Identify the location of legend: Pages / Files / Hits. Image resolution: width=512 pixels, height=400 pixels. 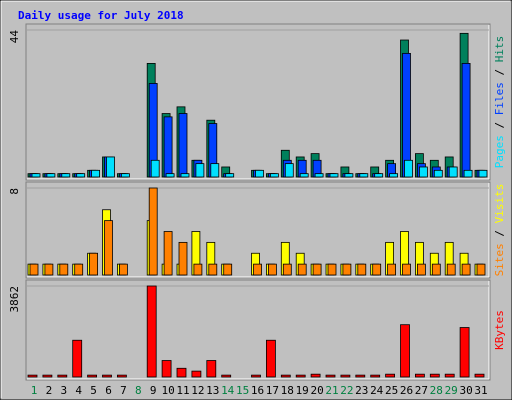
(499, 102).